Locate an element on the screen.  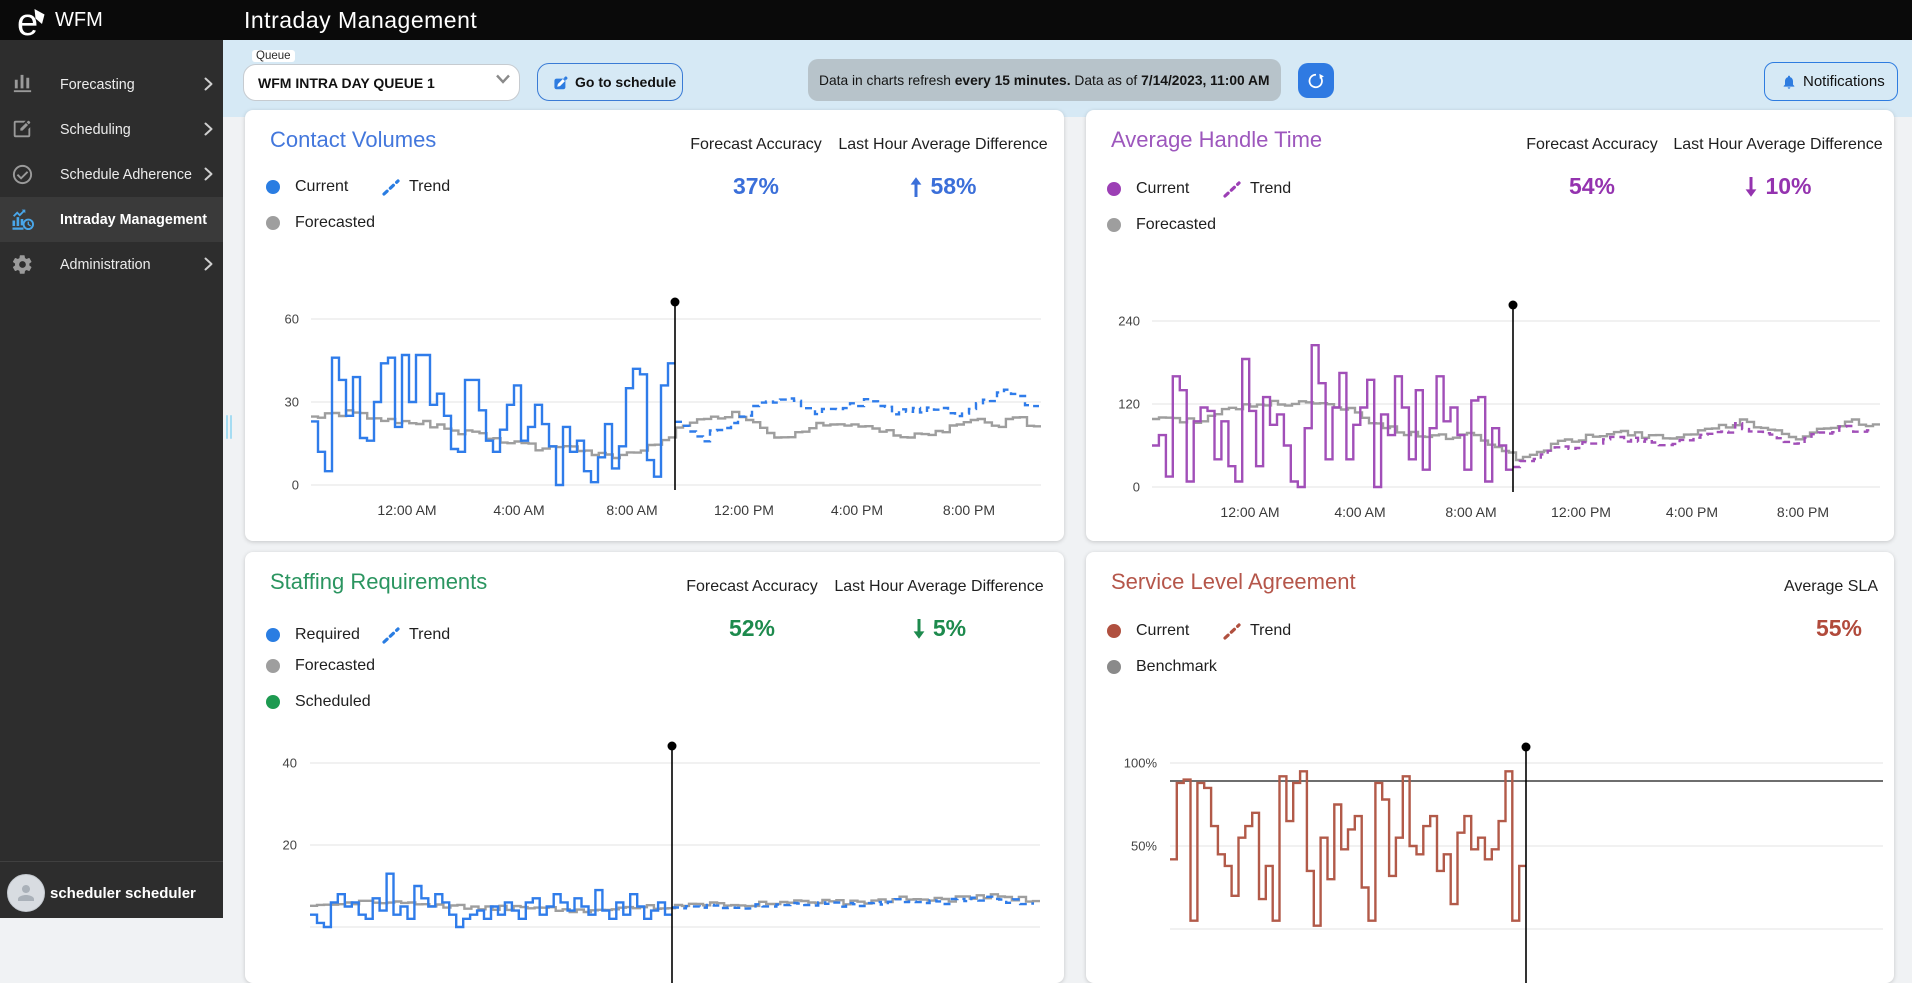
svg-text: 20 is located at coordinates (290, 845).